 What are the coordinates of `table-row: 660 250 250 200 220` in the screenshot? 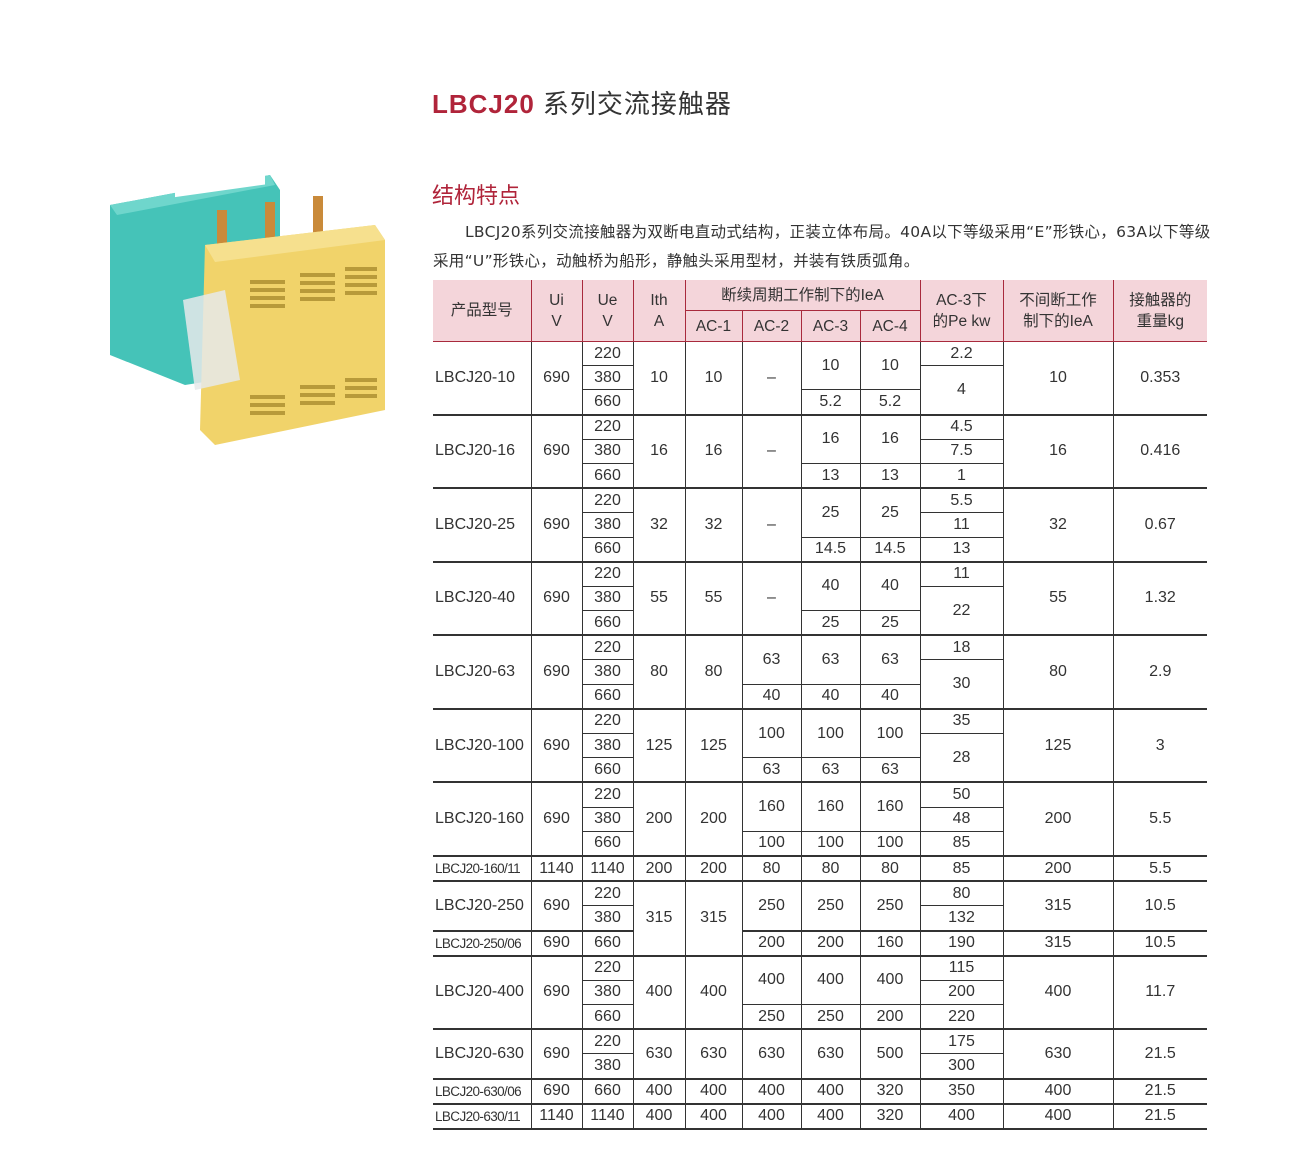 It's located at (820, 1017).